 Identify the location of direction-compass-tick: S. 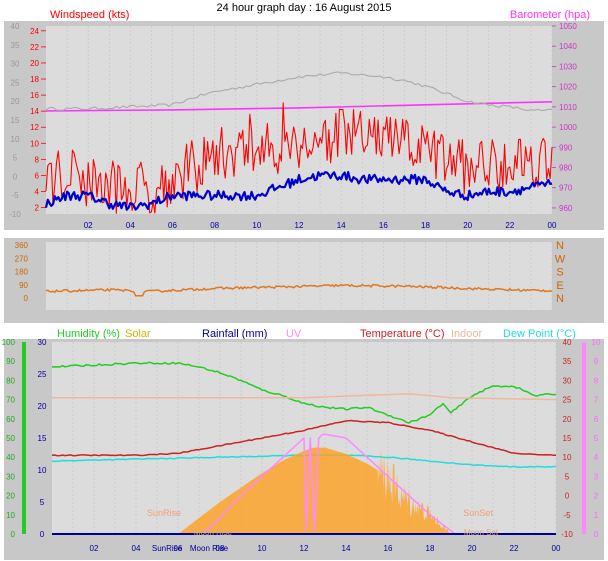
(559, 273).